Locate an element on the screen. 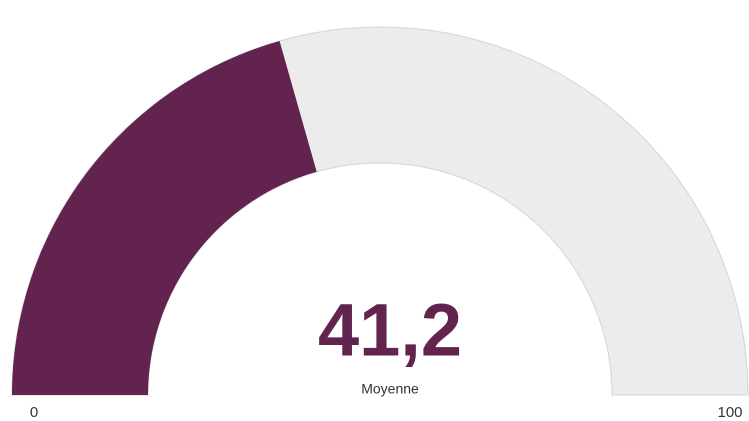 This screenshot has height=421, width=749. value-label: 41,2 is located at coordinates (390, 330).